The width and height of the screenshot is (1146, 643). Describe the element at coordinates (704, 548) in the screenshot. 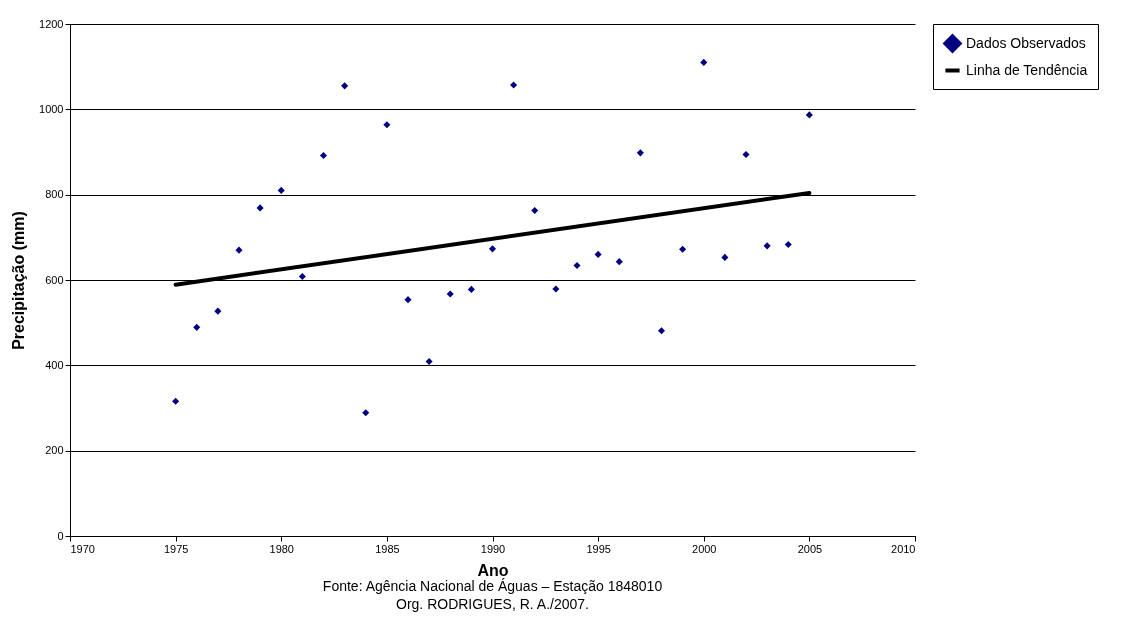

I see `x-tick-label: 2000` at that location.